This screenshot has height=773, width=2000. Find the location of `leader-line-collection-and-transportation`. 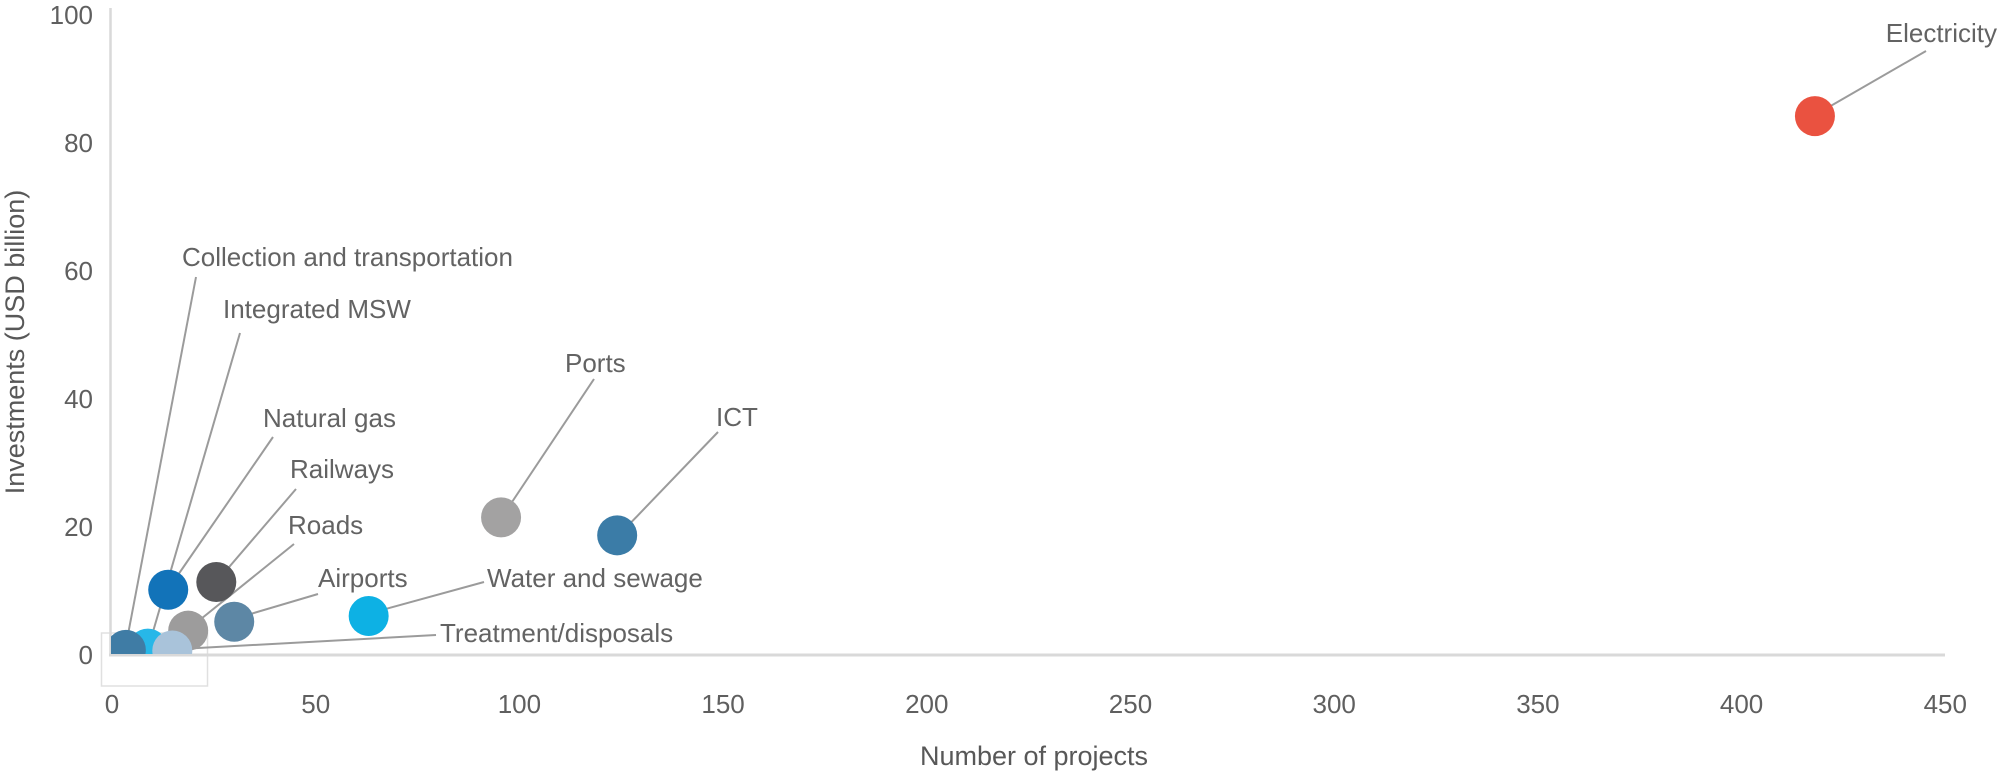

leader-line-collection-and-transportation is located at coordinates (161, 461).